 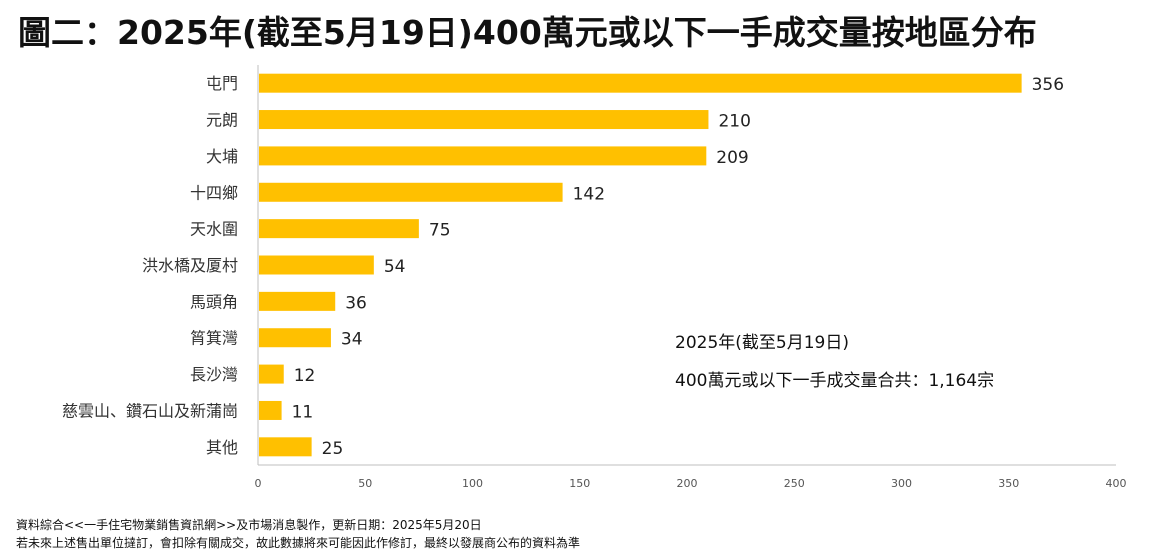 I want to click on value-label: 36, so click(x=356, y=303).